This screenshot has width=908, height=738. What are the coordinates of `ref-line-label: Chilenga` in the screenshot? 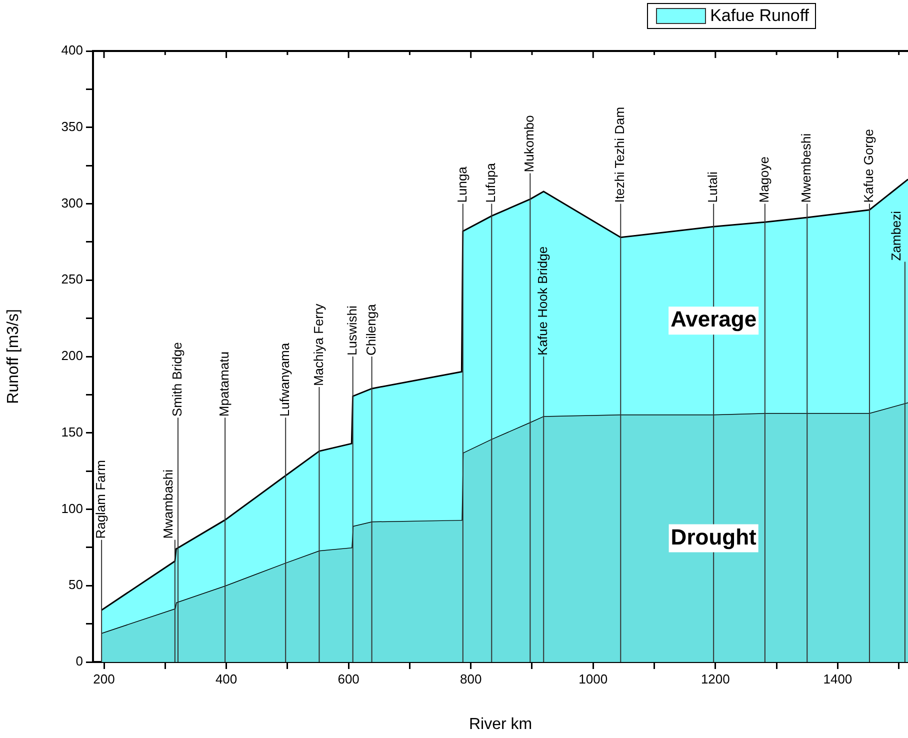 It's located at (370, 329).